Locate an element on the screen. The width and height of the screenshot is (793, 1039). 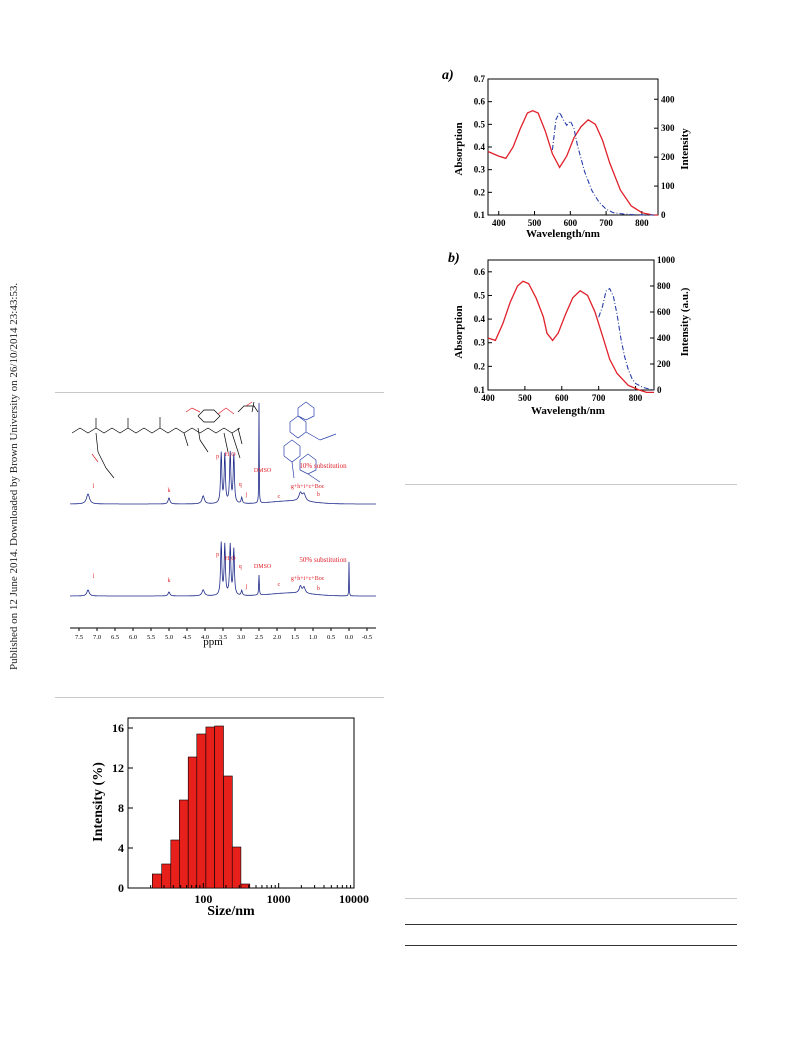
y-right-tick-label: 600 is located at coordinates (664, 312).